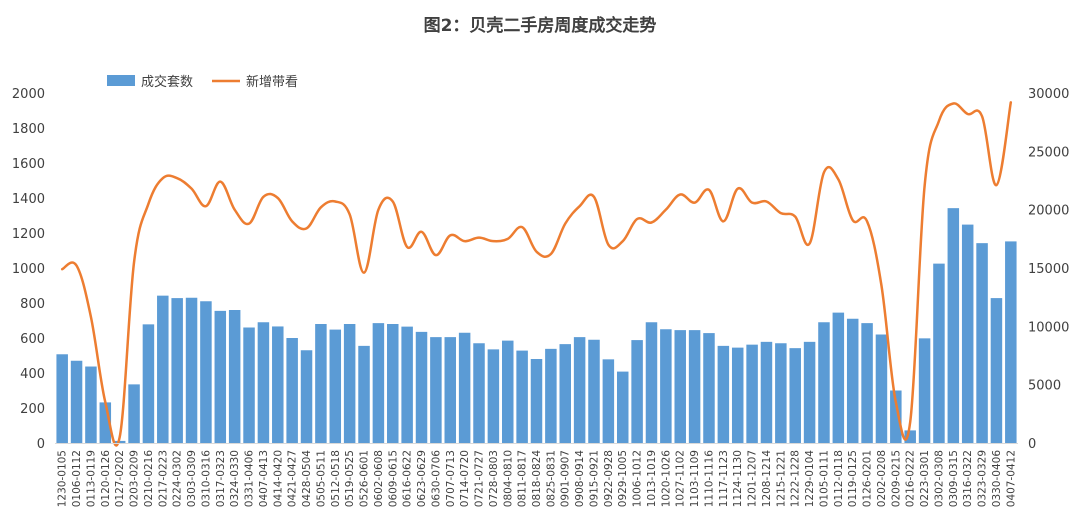 Image resolution: width=1080 pixels, height=524 pixels. I want to click on x-tick-label: 0922-0928, so click(609, 478).